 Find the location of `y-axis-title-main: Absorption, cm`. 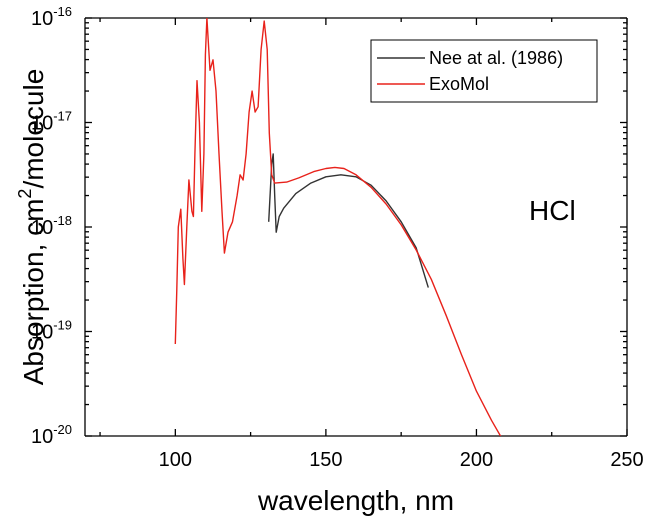

y-axis-title-main: Absorption, cm is located at coordinates (33, 292).